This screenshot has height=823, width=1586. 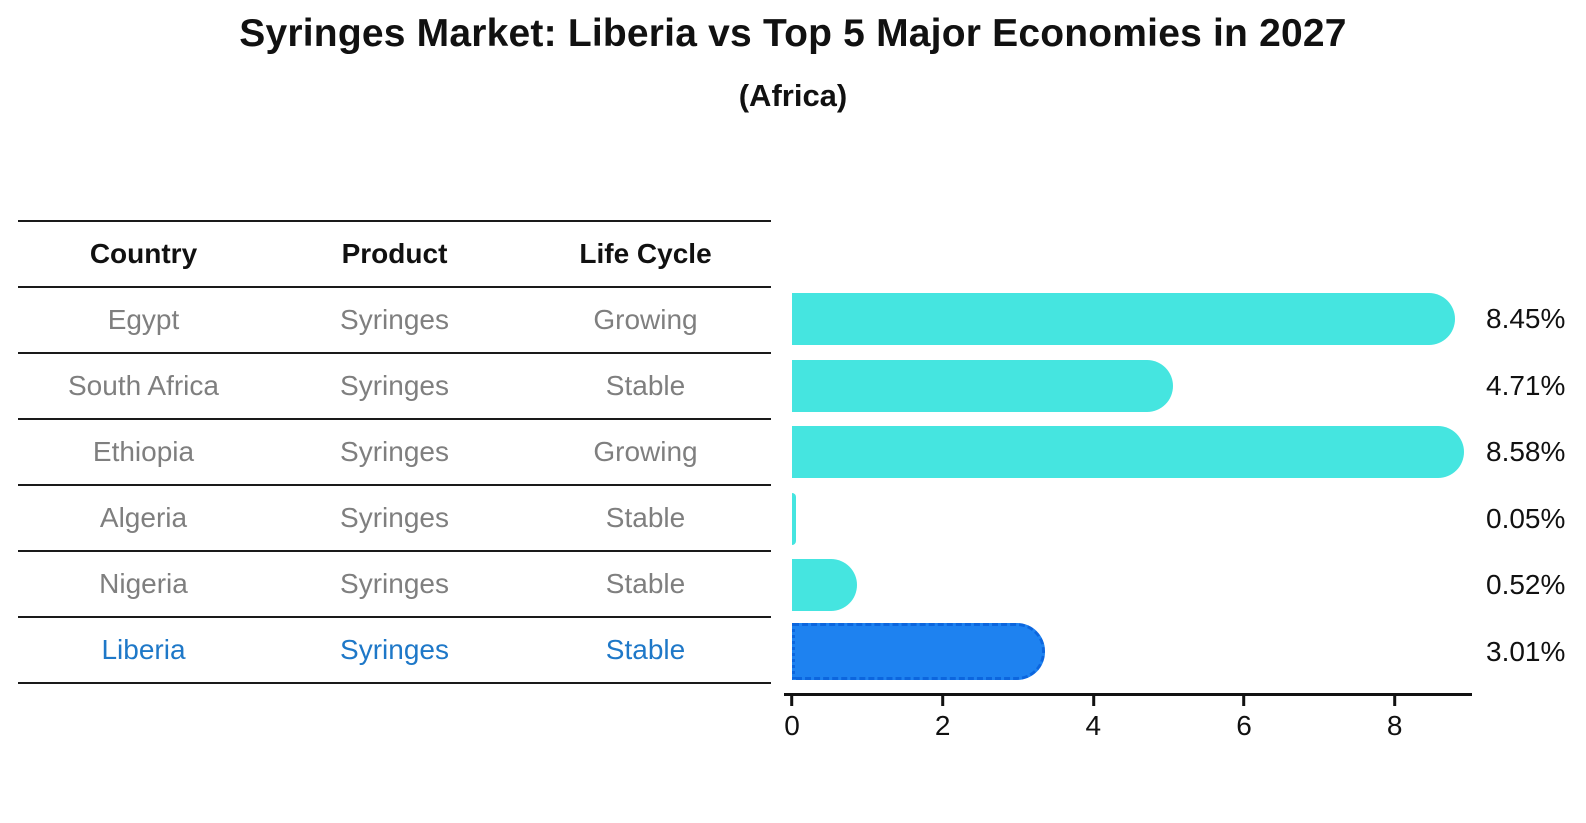 I want to click on bar-nigeria, so click(x=825, y=585).